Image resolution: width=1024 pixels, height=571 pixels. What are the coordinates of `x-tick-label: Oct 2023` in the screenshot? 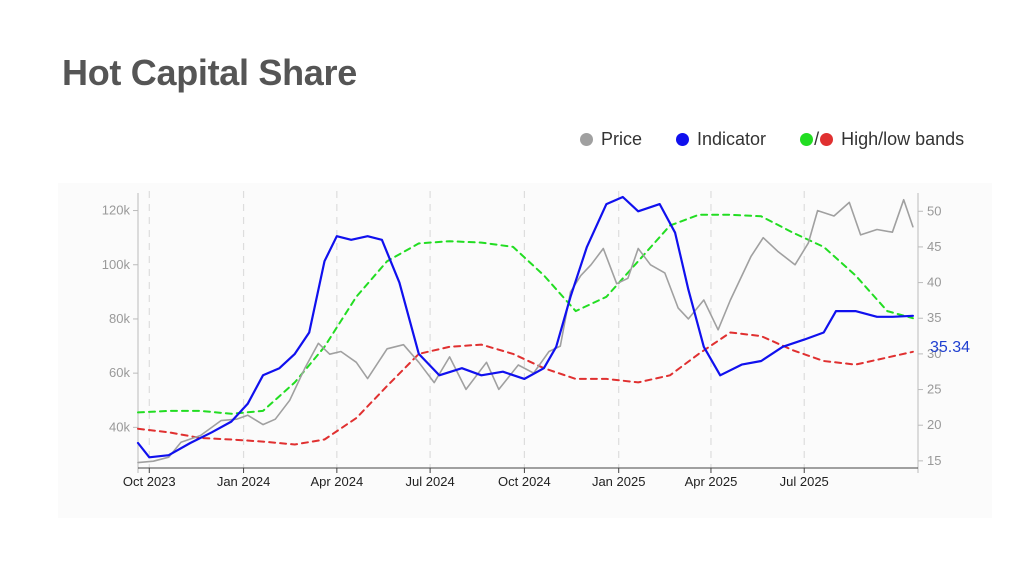 It's located at (149, 481).